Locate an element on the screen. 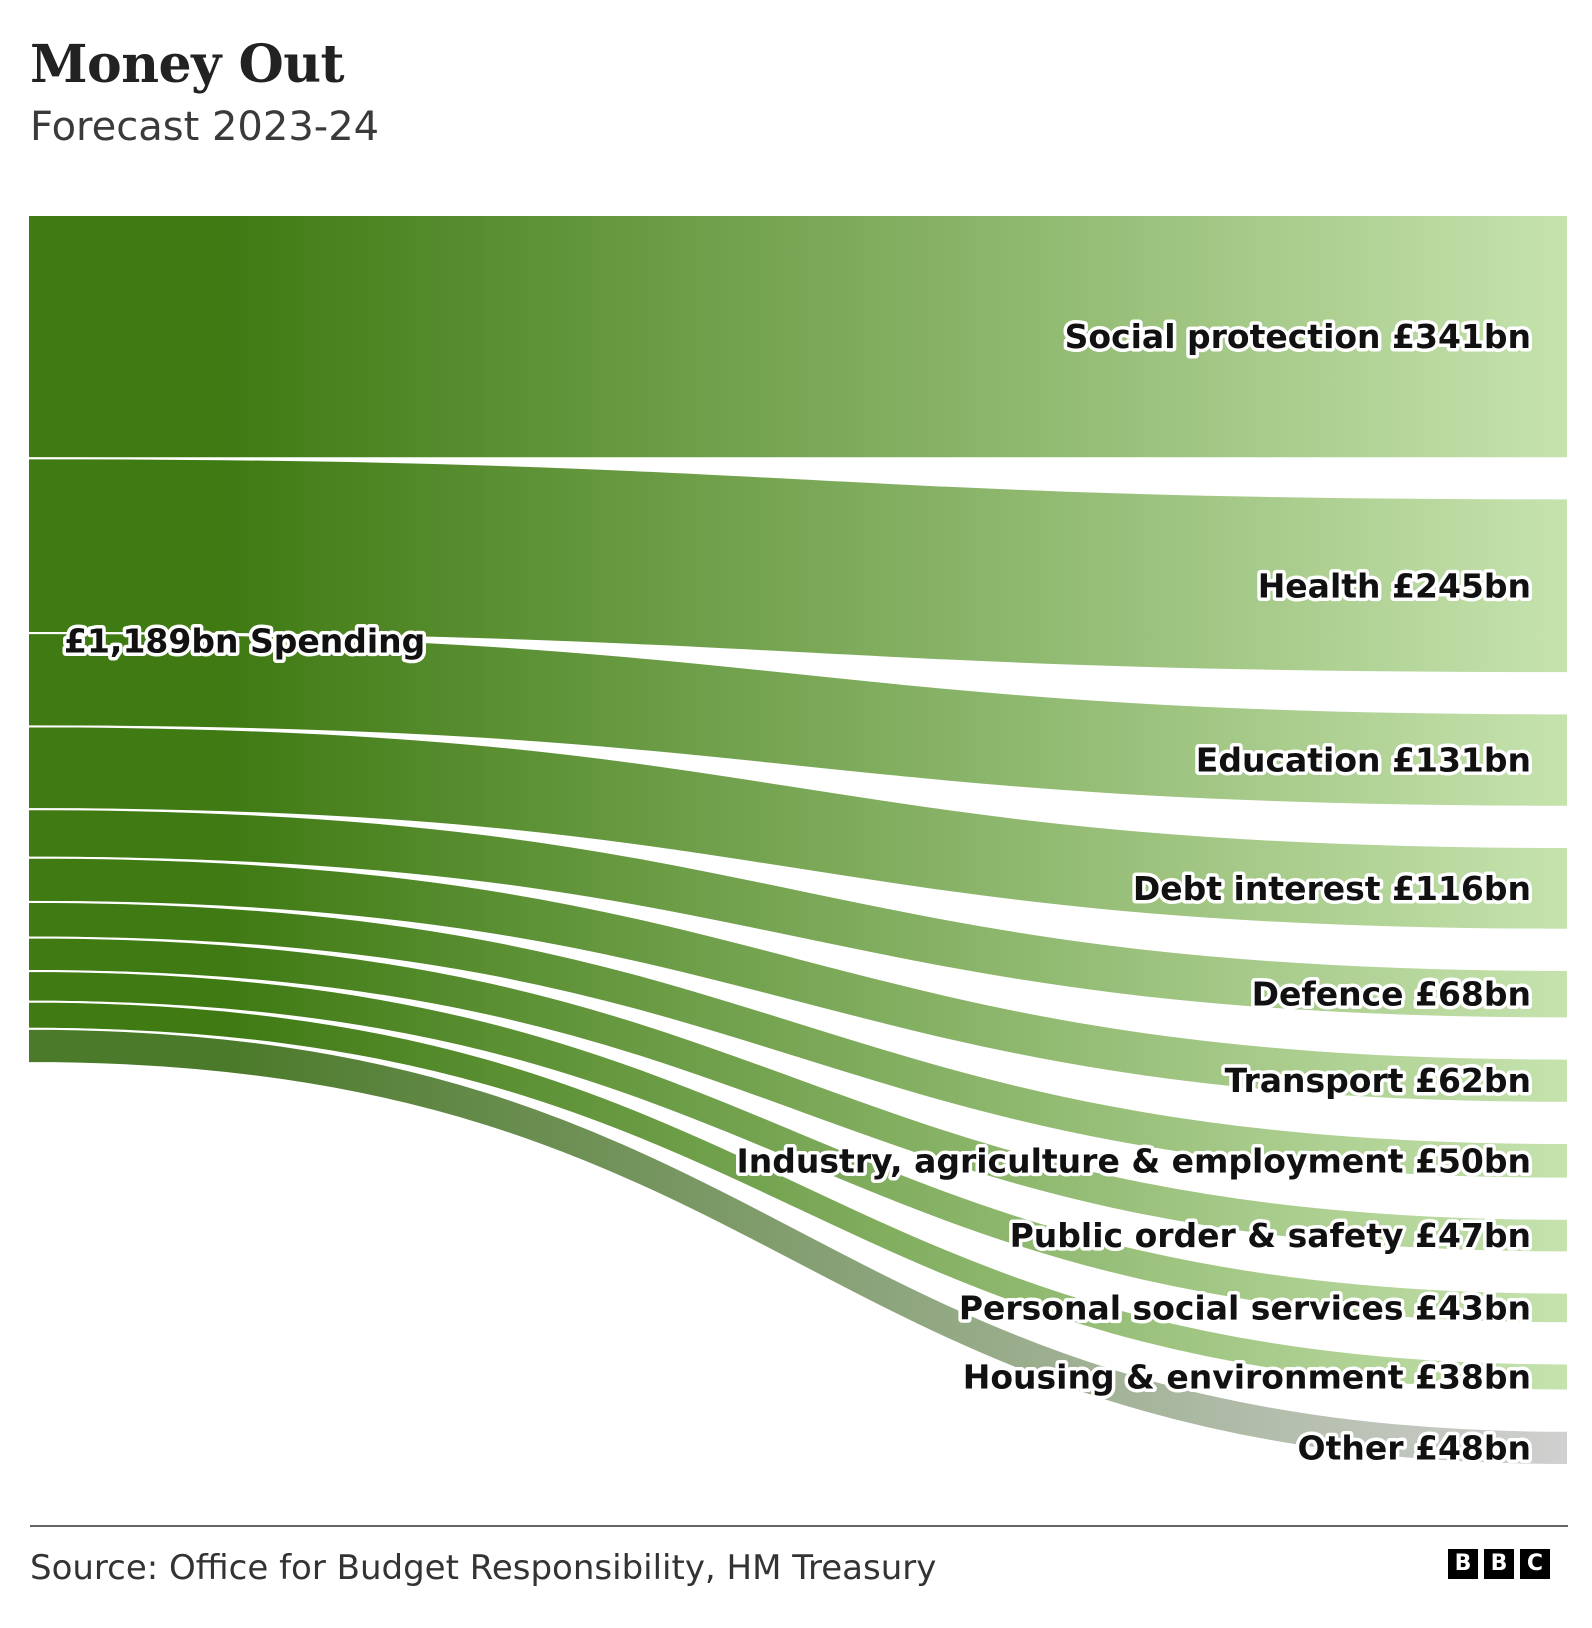 The height and width of the screenshot is (1628, 1592). flow-band-transport is located at coordinates (798, 980).